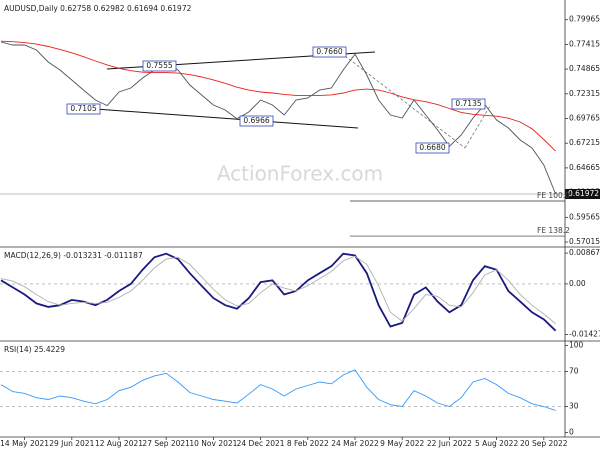 The image size is (600, 450). What do you see at coordinates (584, 19) in the screenshot?
I see `y-tick-label: 0.79965` at bounding box center [584, 19].